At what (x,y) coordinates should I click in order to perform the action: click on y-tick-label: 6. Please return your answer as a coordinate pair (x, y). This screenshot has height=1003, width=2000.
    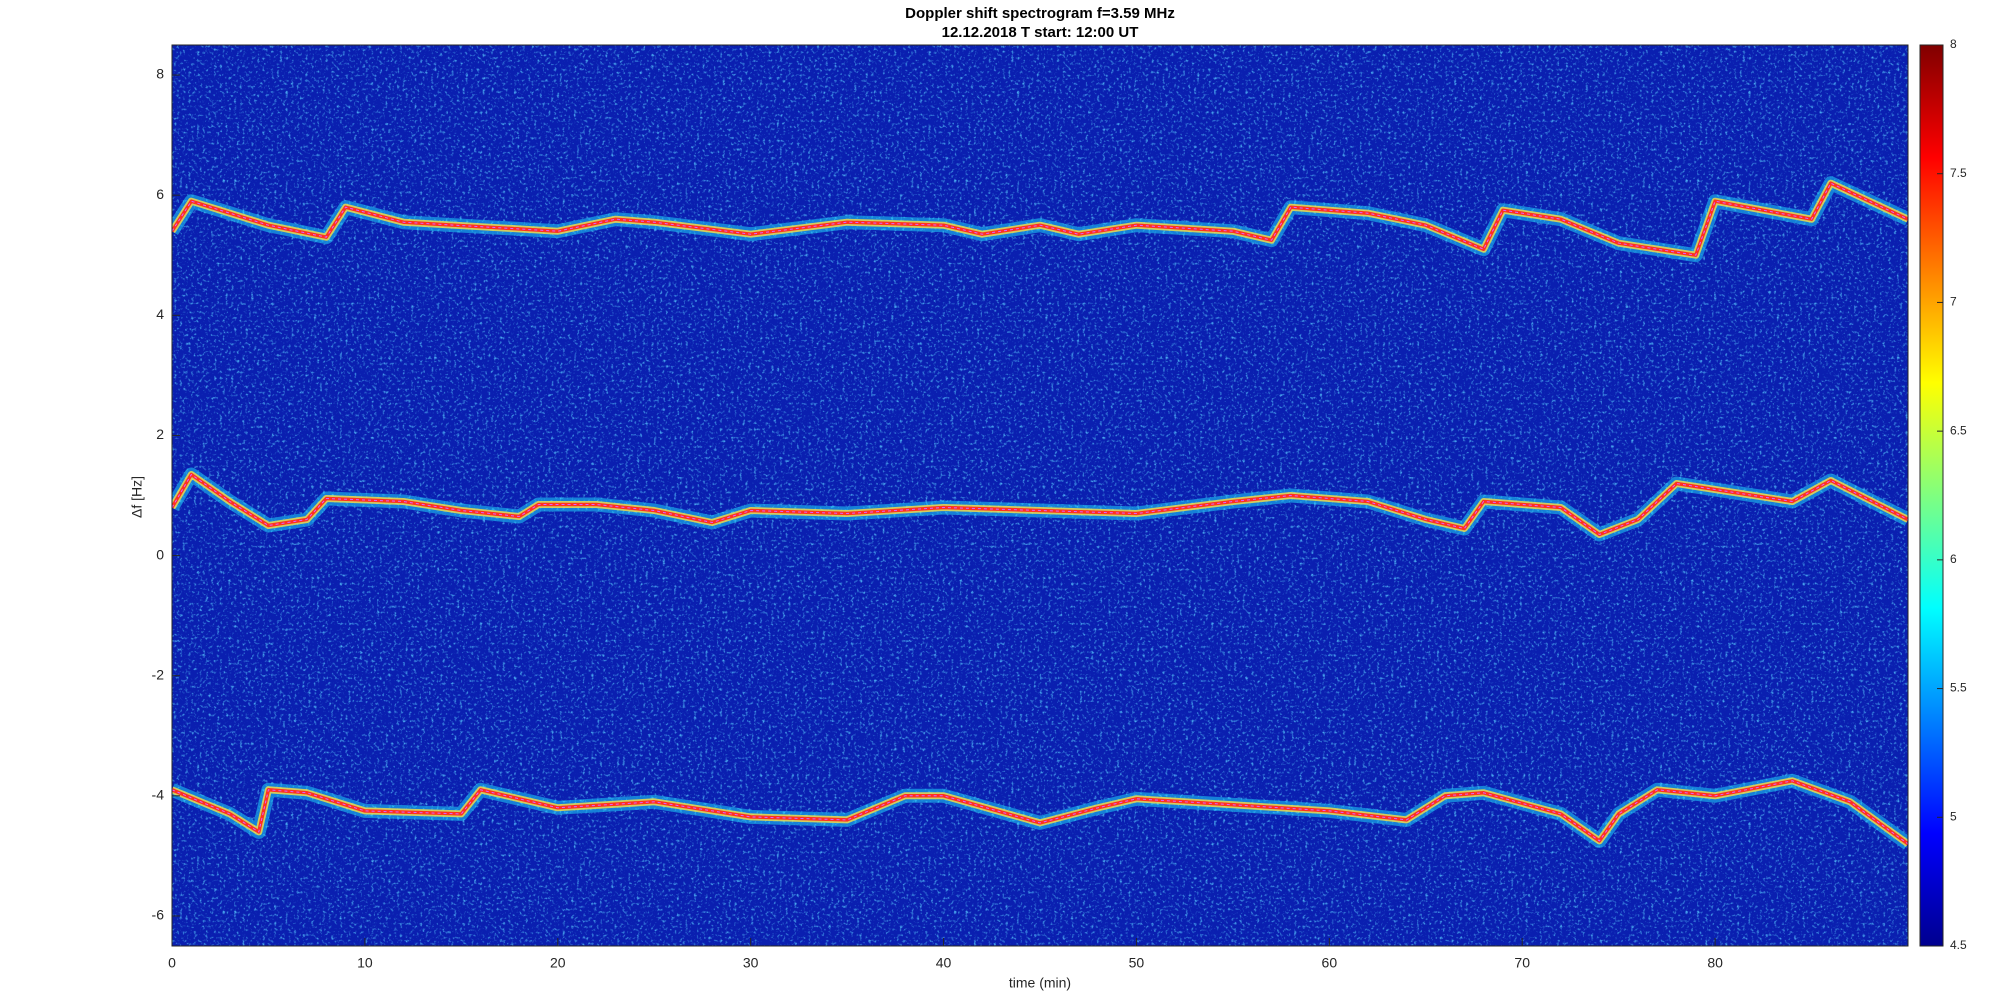
    Looking at the image, I should click on (160, 194).